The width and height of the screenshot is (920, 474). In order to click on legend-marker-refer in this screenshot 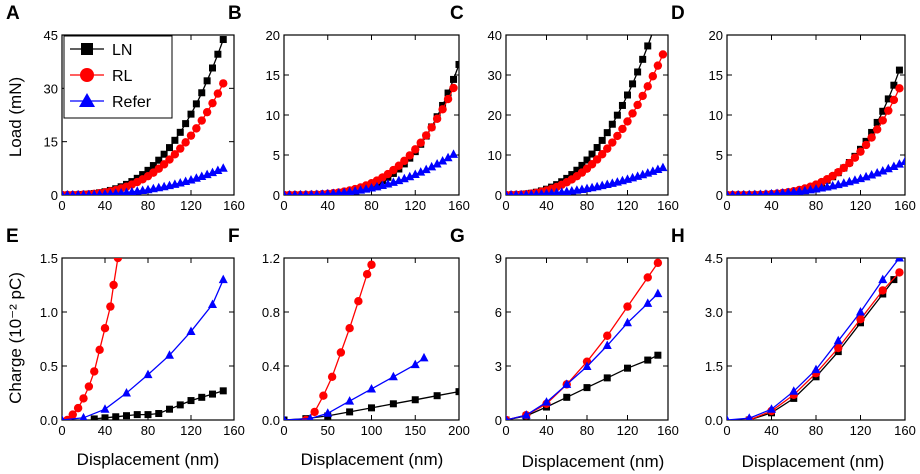, I will do `click(87, 100)`.